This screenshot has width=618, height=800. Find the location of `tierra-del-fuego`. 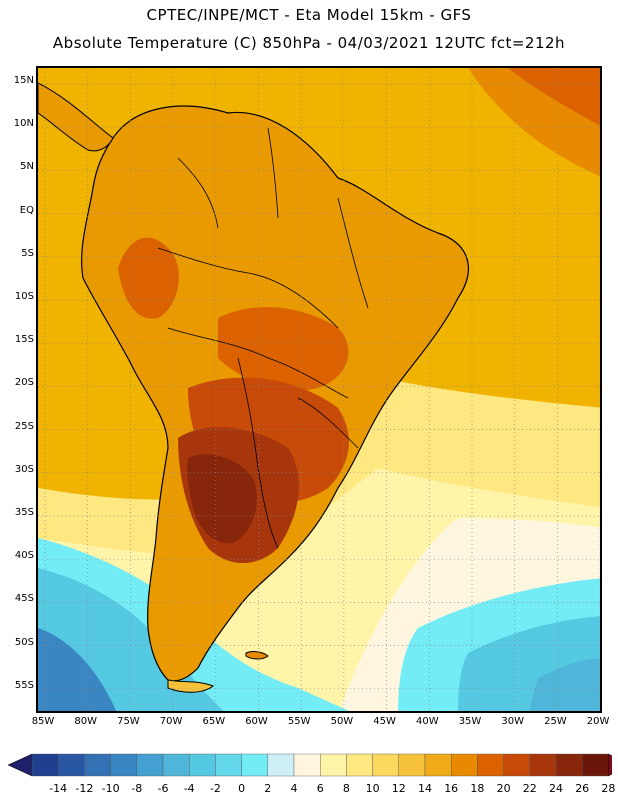

tierra-del-fuego is located at coordinates (190, 686).